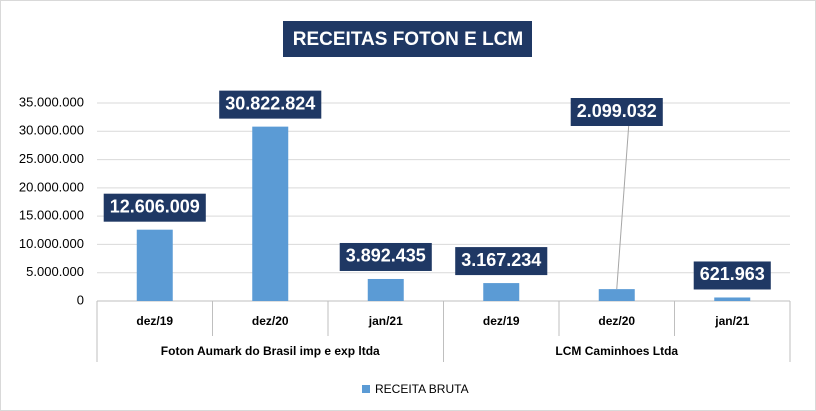 Image resolution: width=816 pixels, height=411 pixels. Describe the element at coordinates (51, 186) in the screenshot. I see `y-tick-label: 20.000.000` at that location.